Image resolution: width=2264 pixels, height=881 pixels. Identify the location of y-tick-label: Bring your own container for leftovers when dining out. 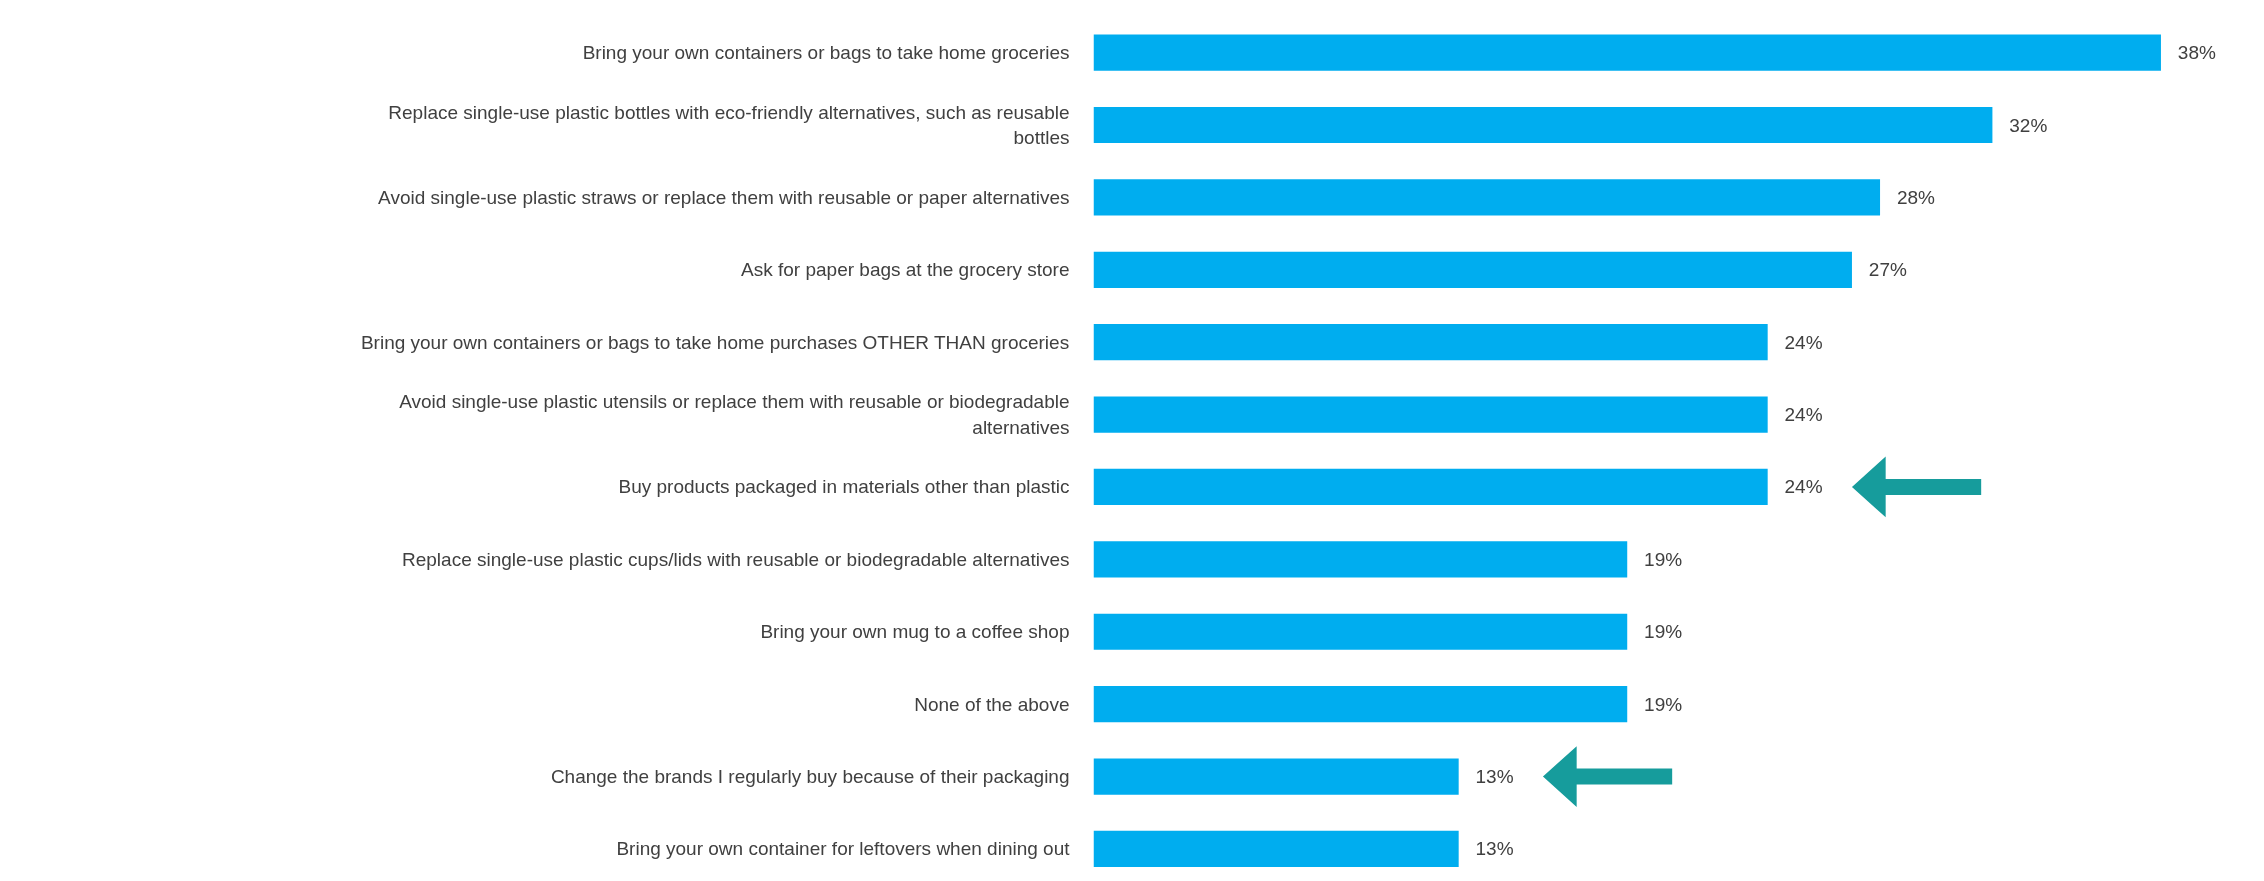
(843, 849).